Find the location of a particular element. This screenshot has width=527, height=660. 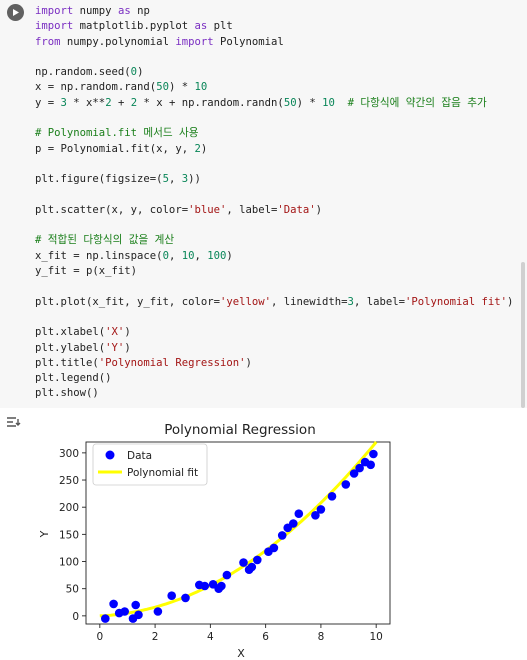

run-cell-button is located at coordinates (15, 12).